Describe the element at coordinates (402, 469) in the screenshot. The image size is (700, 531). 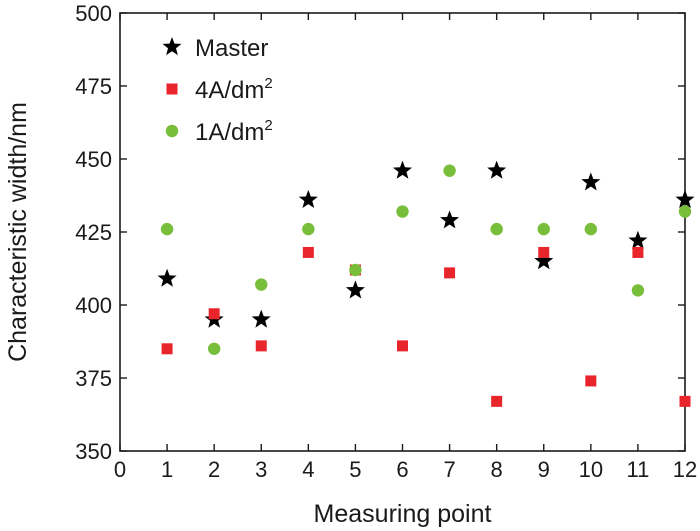
I see `x-tick-label: 6` at that location.